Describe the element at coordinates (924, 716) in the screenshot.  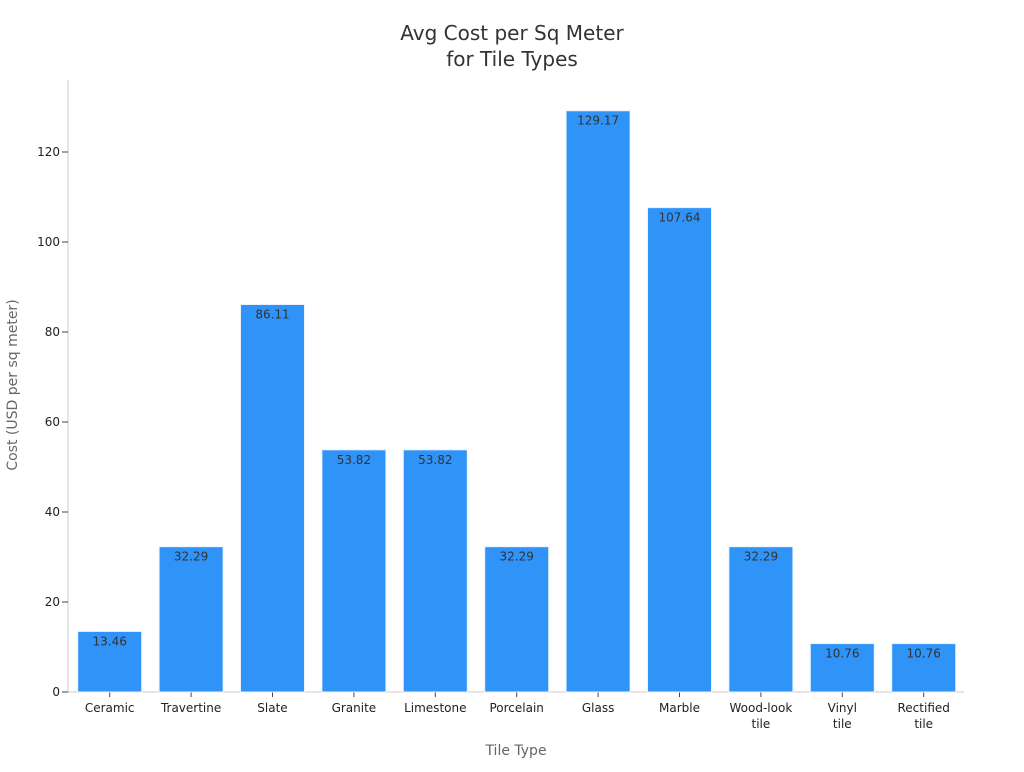
I see `x-tick-label: Rectified tile` at that location.